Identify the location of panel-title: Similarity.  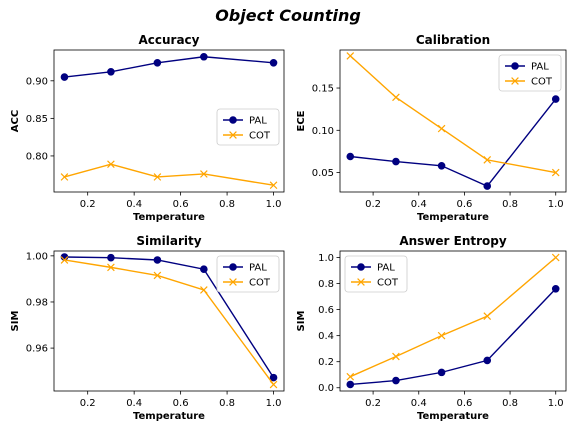
(168, 241).